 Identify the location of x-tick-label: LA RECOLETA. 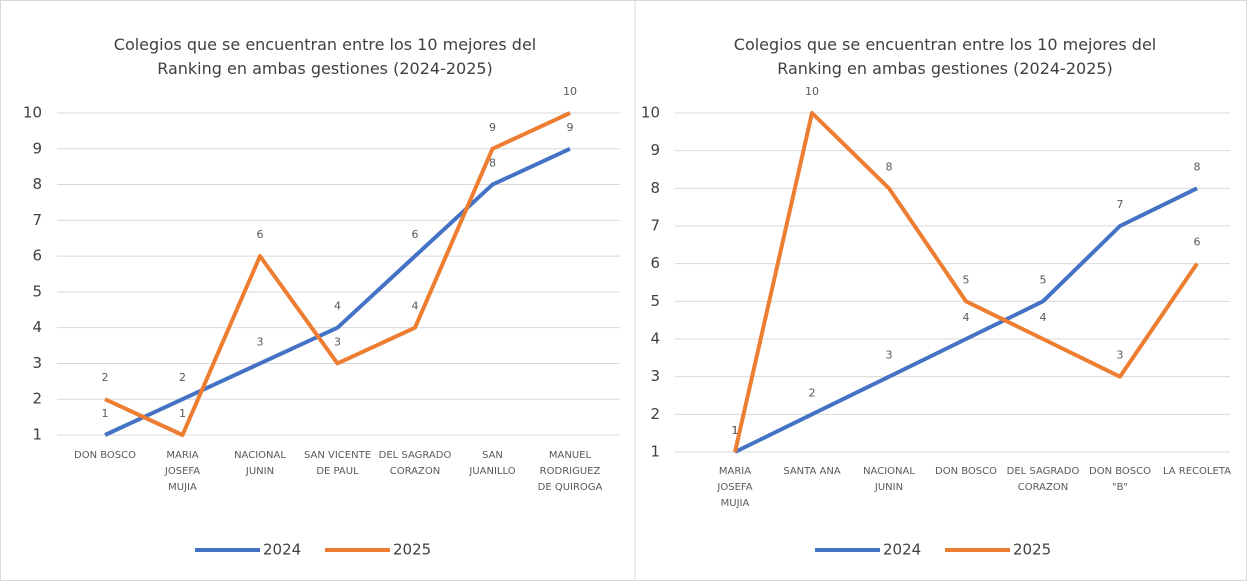
(1197, 471).